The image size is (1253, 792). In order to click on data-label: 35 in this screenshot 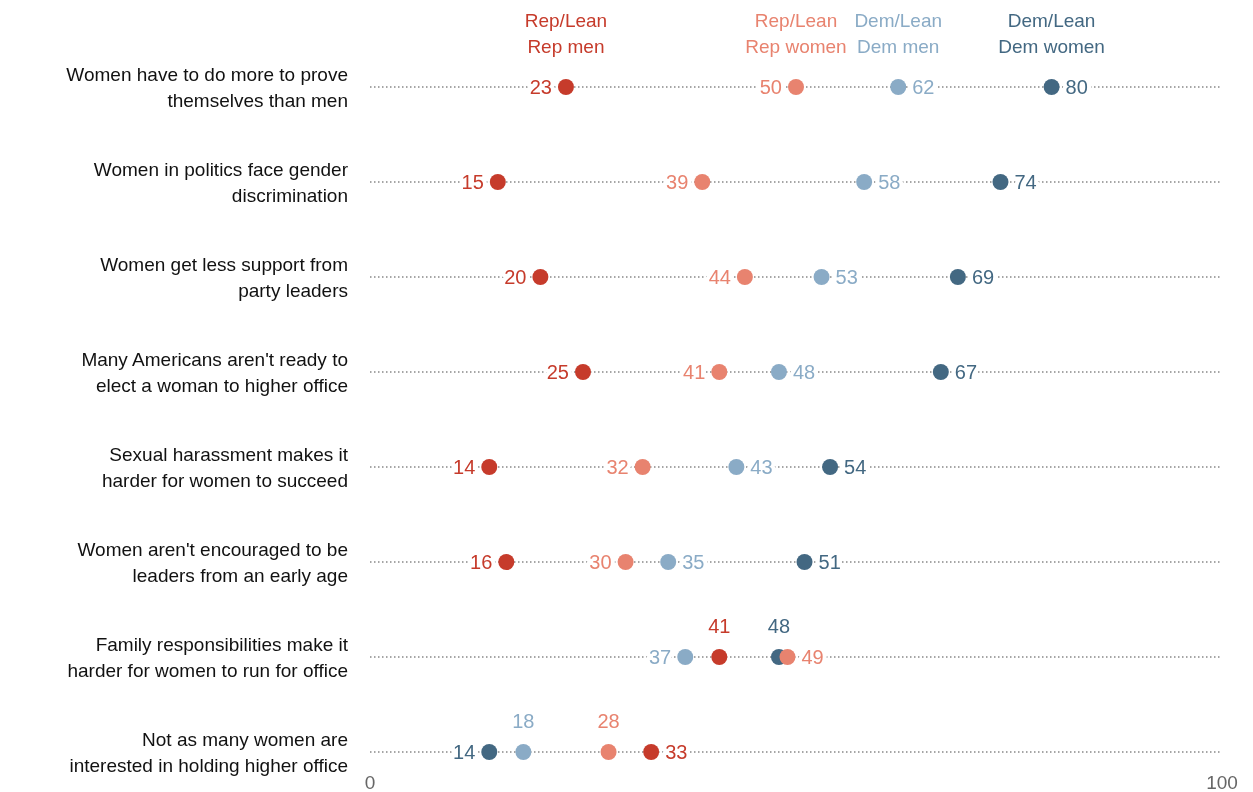, I will do `click(693, 562)`.